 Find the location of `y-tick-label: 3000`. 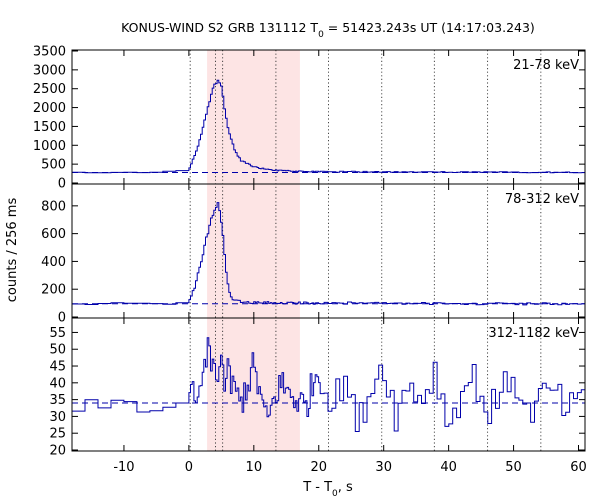

y-tick-label: 3000 is located at coordinates (49, 70).